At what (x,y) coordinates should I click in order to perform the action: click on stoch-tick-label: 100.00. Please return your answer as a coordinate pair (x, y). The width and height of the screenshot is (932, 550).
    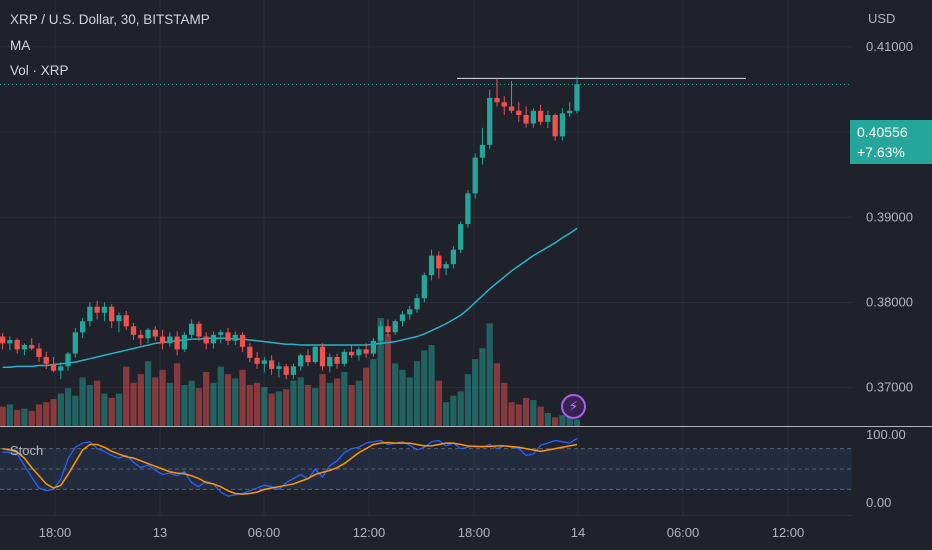
    Looking at the image, I should click on (886, 434).